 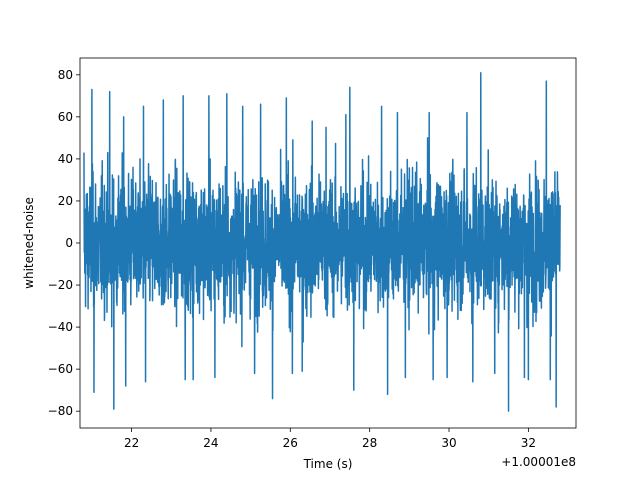 What do you see at coordinates (64, 243) in the screenshot?
I see `y-axis: −80 −60 −40 −20 0 20 40 60 80` at bounding box center [64, 243].